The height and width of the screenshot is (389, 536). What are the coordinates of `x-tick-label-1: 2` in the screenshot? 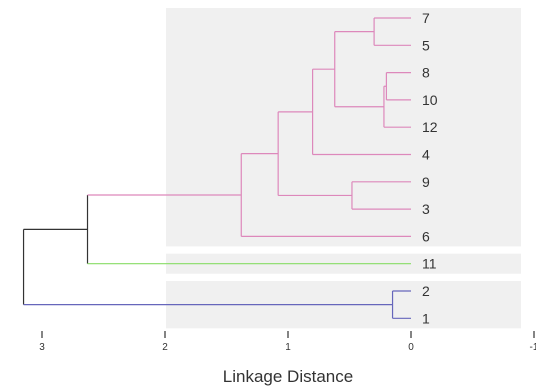 It's located at (165, 347).